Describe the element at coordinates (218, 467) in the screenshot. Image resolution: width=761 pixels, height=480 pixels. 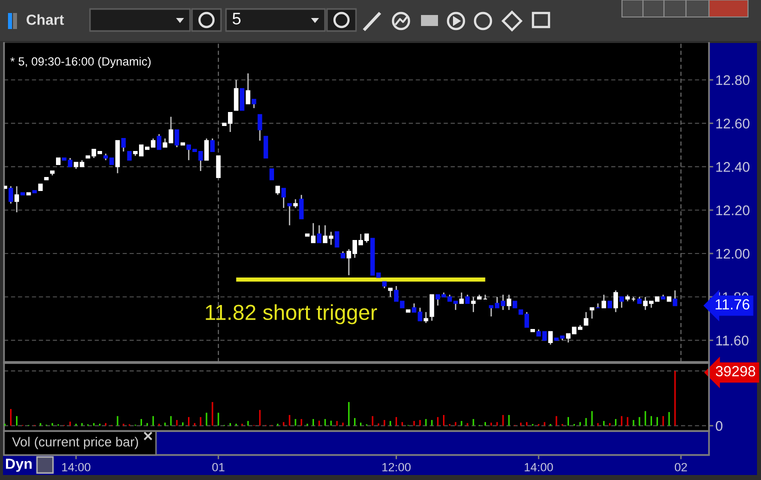
I see `x-tick-label: 01` at that location.